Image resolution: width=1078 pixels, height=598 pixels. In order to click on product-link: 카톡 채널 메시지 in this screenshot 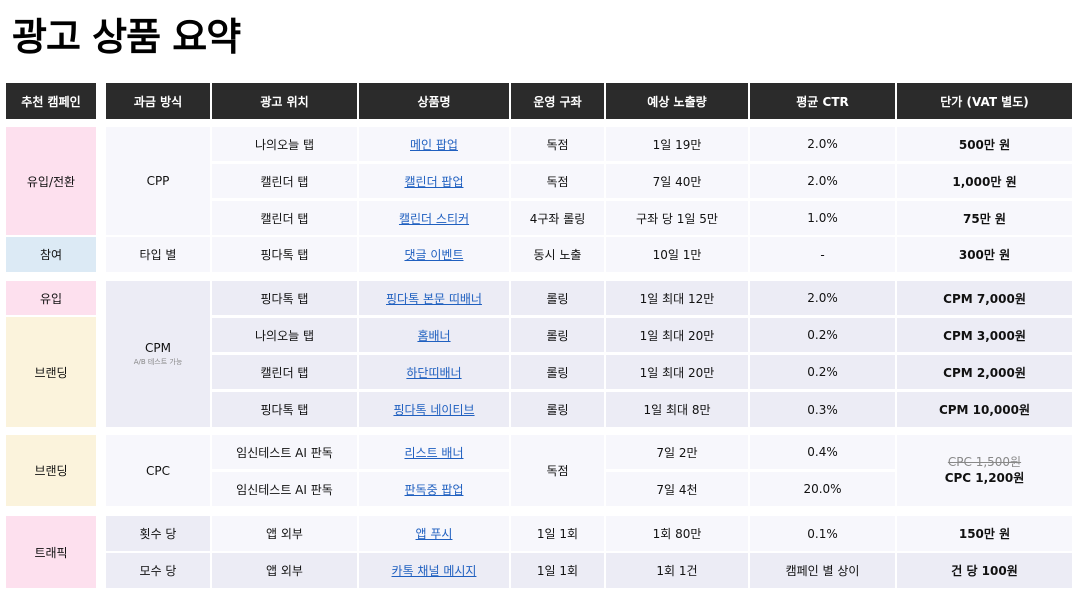, I will do `click(434, 570)`.